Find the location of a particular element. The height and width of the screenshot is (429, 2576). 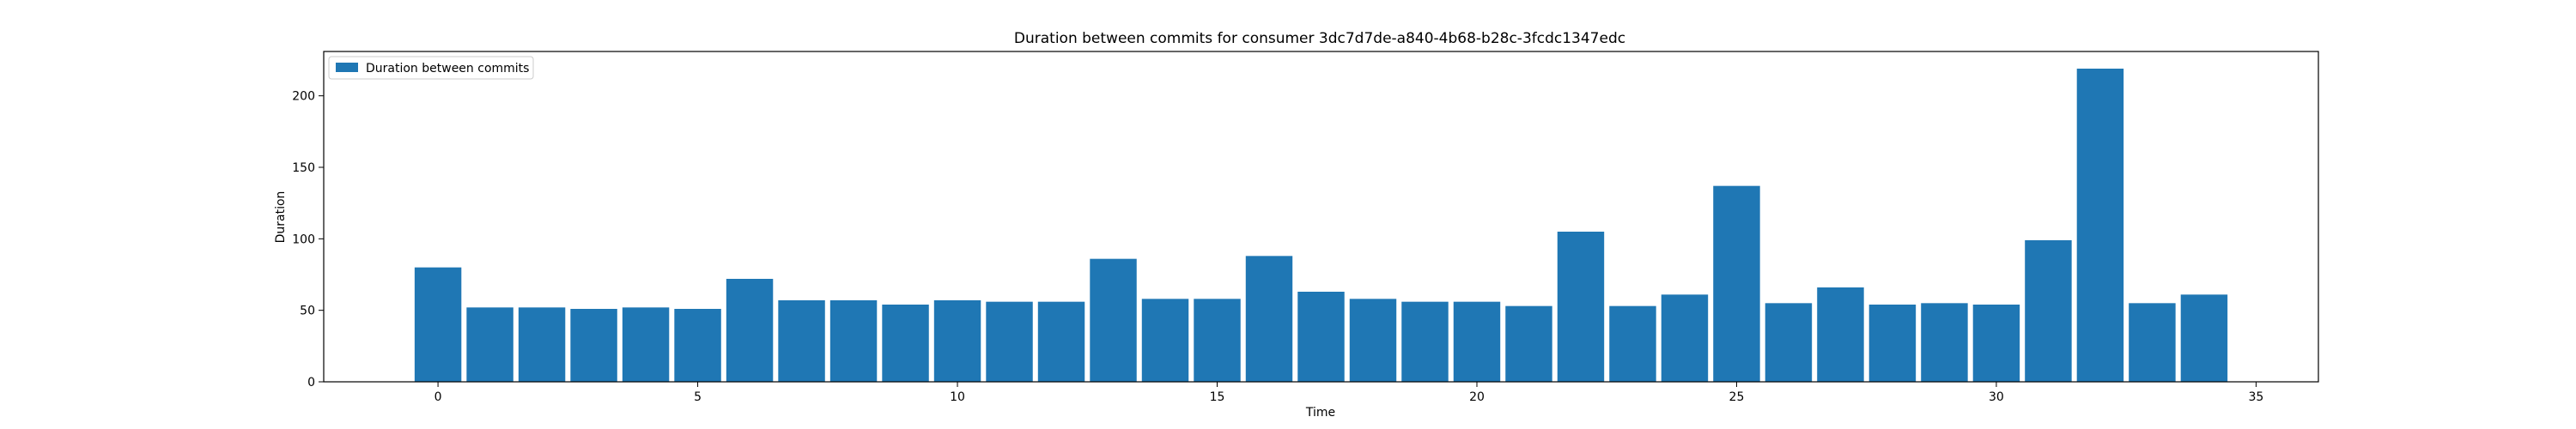

legend-swatch is located at coordinates (347, 67).